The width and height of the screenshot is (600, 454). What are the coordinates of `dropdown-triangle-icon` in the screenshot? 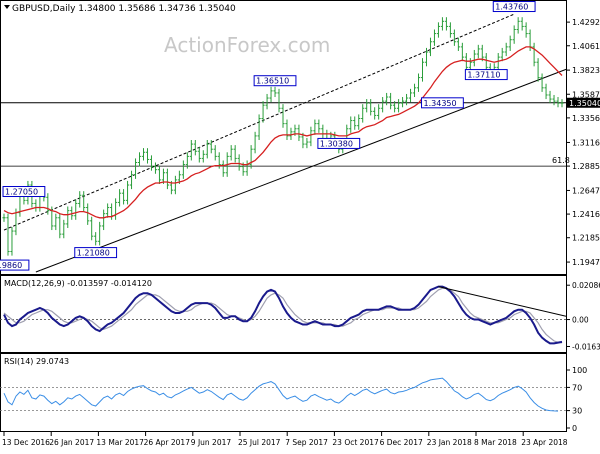 It's located at (7, 7).